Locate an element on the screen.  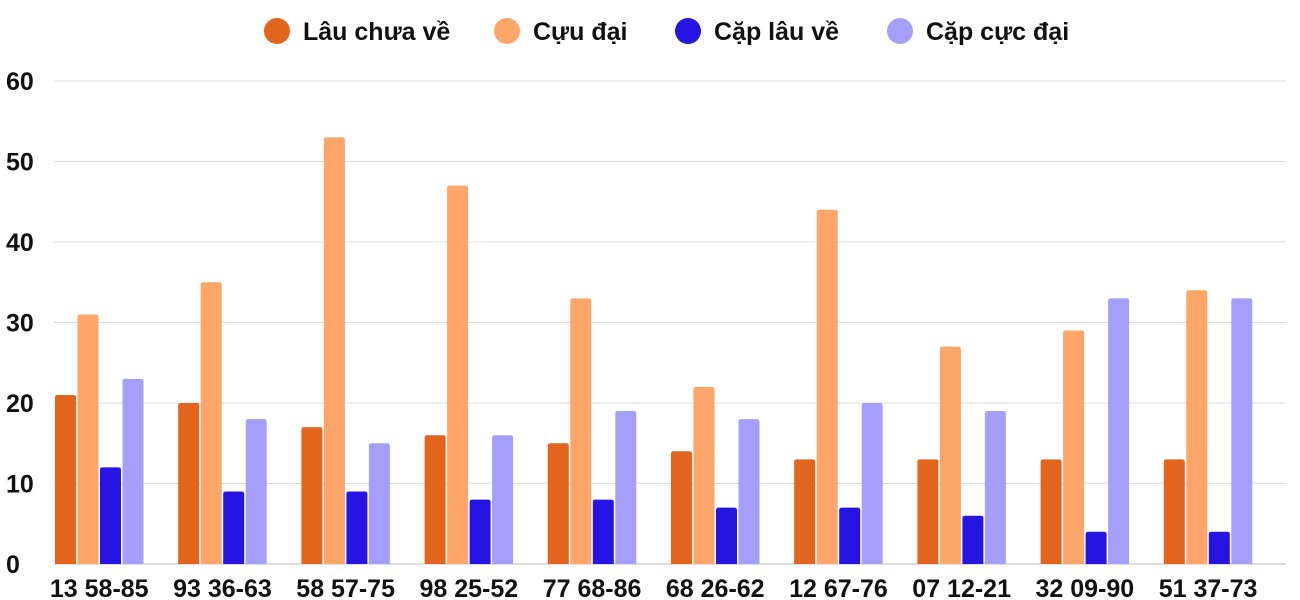
y-tick-label: 40 is located at coordinates (20, 243).